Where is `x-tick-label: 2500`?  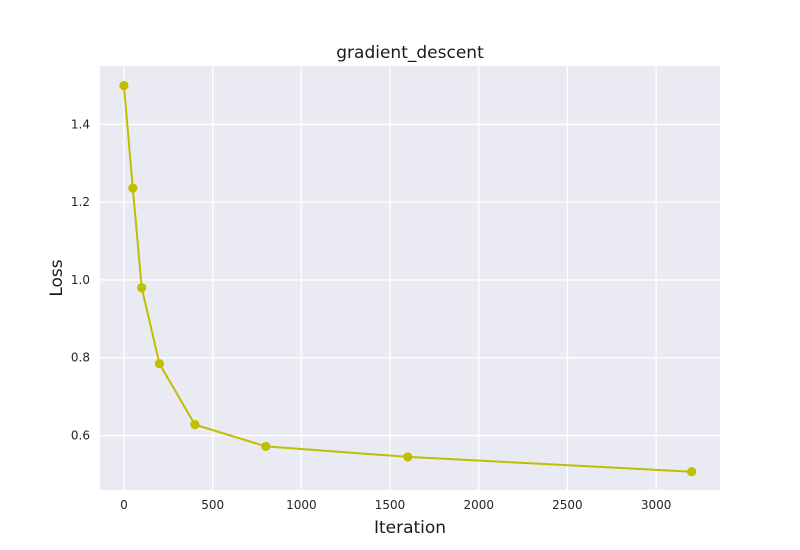
x-tick-label: 2500 is located at coordinates (567, 505).